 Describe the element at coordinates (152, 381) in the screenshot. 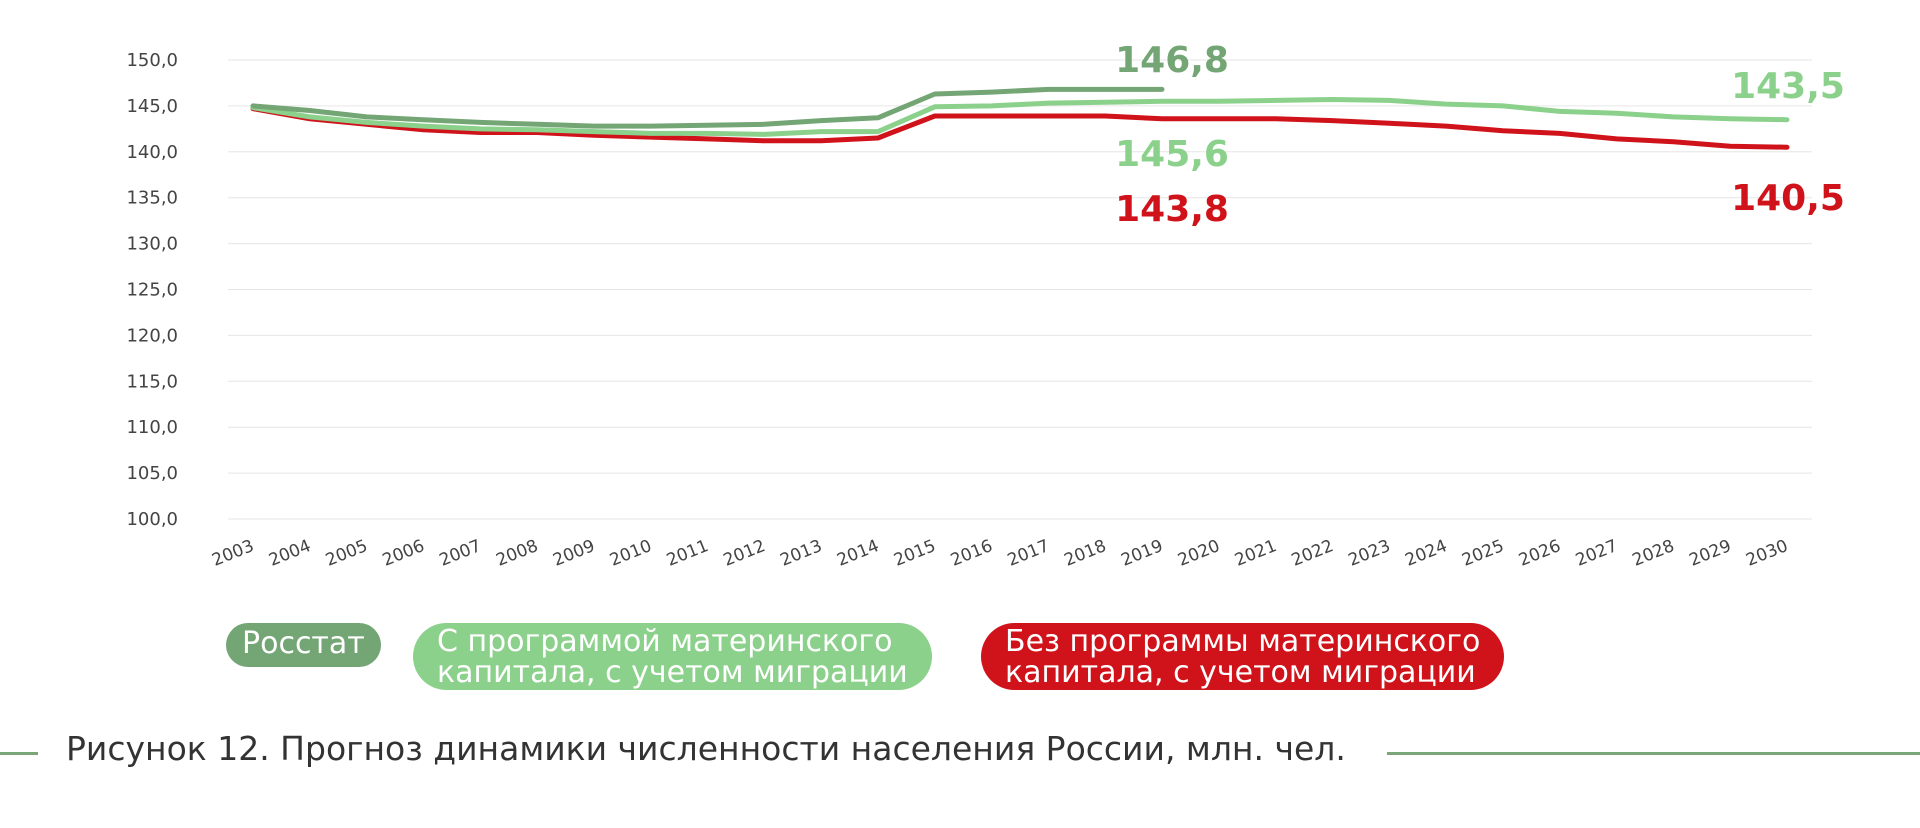

I see `y-tick-label: 115,0` at that location.